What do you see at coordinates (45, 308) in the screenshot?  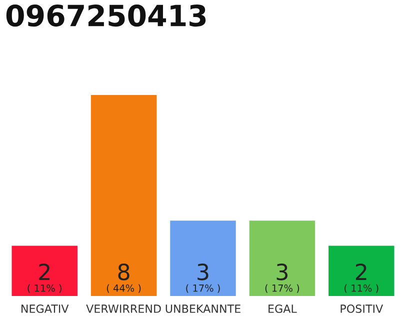 I see `x-tick-label: NEGATIV` at bounding box center [45, 308].